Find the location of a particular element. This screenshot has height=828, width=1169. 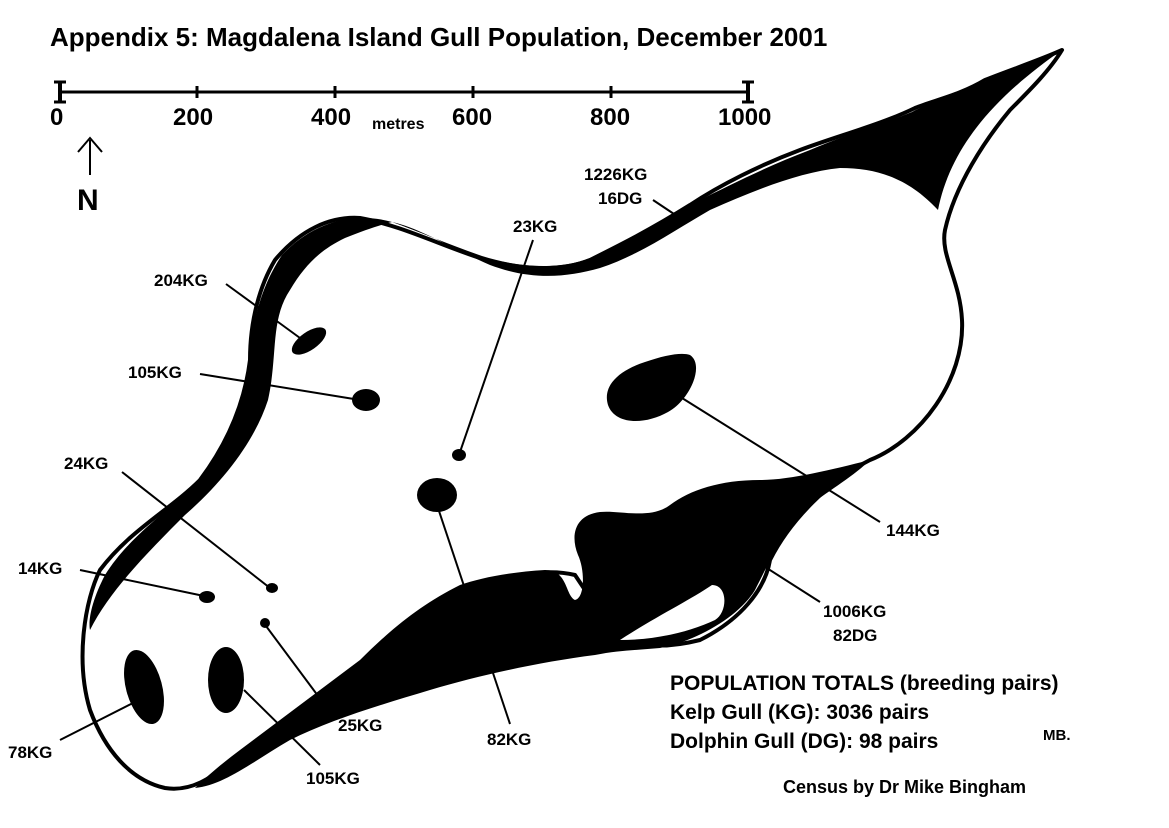

colony-144kg is located at coordinates (651, 387).